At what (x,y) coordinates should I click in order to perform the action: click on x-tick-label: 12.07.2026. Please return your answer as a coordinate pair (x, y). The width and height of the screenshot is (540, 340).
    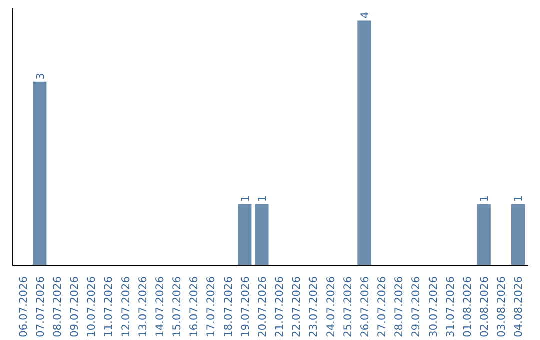
    Looking at the image, I should click on (125, 307).